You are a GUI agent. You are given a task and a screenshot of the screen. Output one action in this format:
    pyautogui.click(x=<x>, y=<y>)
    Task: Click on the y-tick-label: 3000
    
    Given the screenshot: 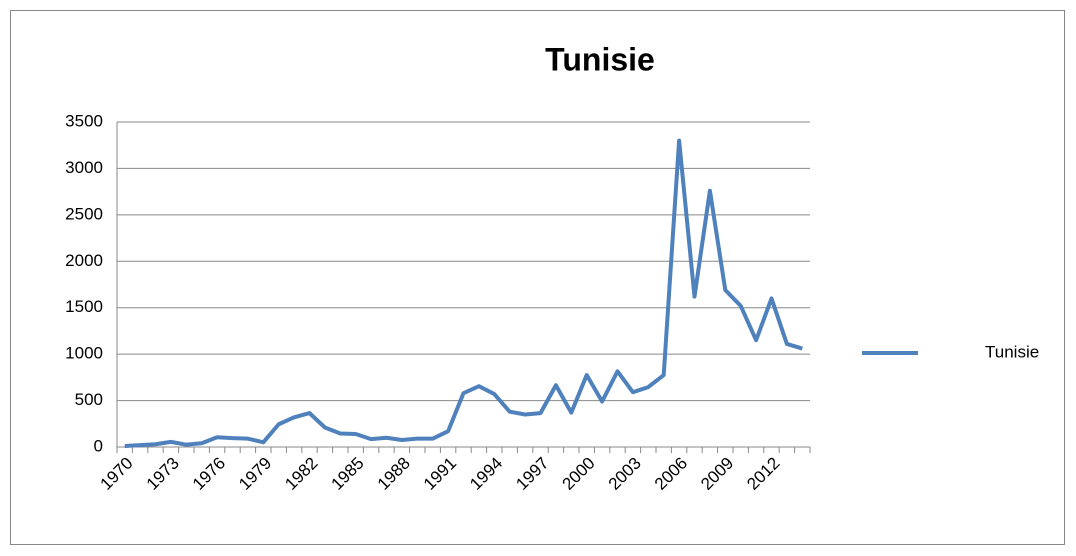 What is the action you would take?
    pyautogui.click(x=84, y=167)
    